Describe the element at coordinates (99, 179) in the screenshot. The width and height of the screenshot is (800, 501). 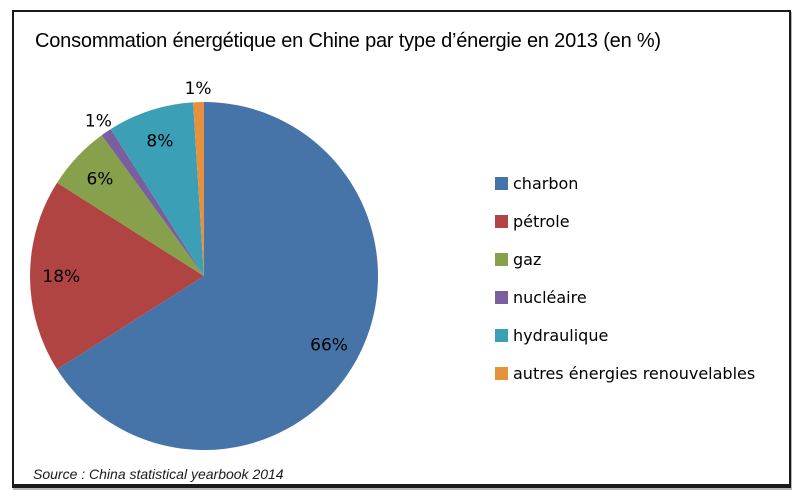
I see `pie-value-label: 6%` at that location.